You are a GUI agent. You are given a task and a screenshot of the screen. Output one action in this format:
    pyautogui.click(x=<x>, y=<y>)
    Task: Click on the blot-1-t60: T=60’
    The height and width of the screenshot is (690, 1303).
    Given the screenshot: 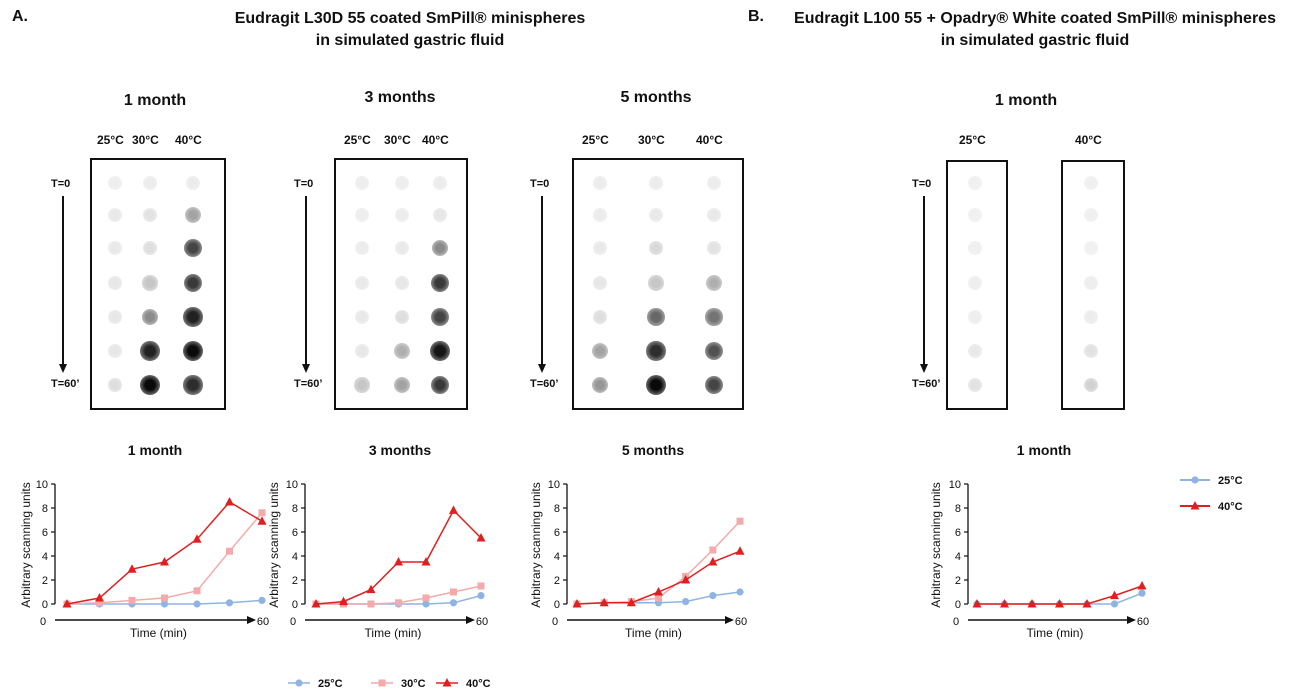 What is the action you would take?
    pyautogui.click(x=308, y=384)
    